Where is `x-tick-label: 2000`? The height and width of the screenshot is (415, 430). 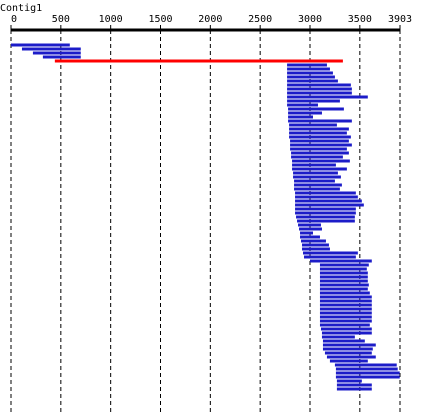
x-tick-label: 2000 is located at coordinates (210, 19).